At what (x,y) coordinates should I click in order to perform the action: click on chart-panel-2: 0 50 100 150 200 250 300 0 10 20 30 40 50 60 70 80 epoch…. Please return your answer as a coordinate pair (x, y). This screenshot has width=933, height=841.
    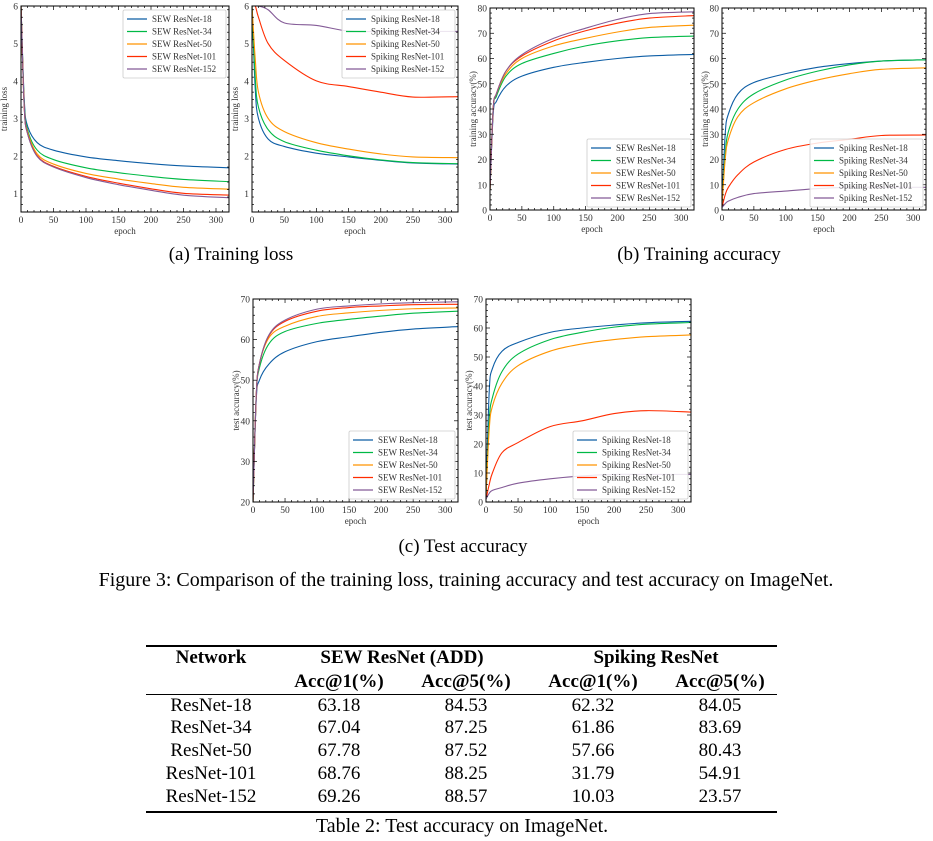
    Looking at the image, I should click on (581, 119).